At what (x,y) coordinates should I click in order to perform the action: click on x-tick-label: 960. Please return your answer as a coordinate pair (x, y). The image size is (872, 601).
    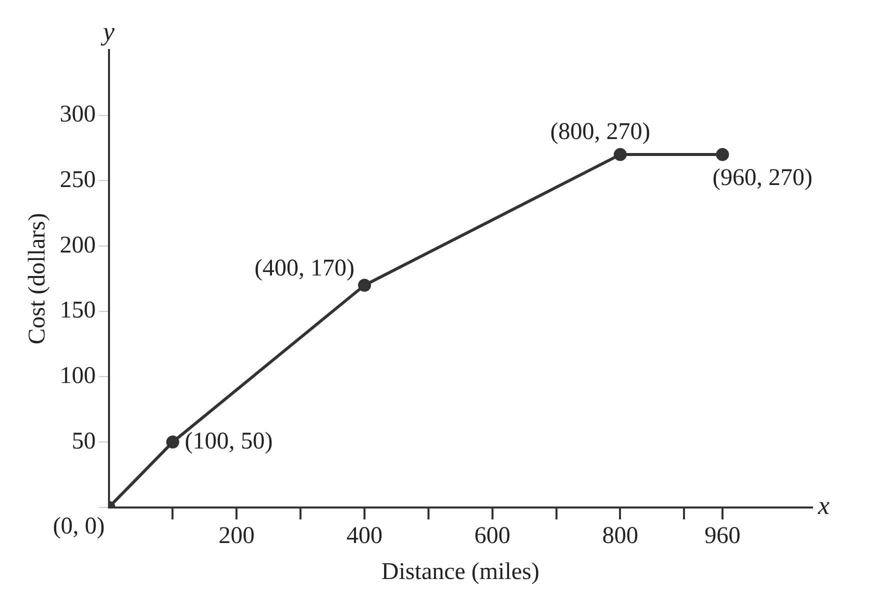
    Looking at the image, I should click on (722, 536).